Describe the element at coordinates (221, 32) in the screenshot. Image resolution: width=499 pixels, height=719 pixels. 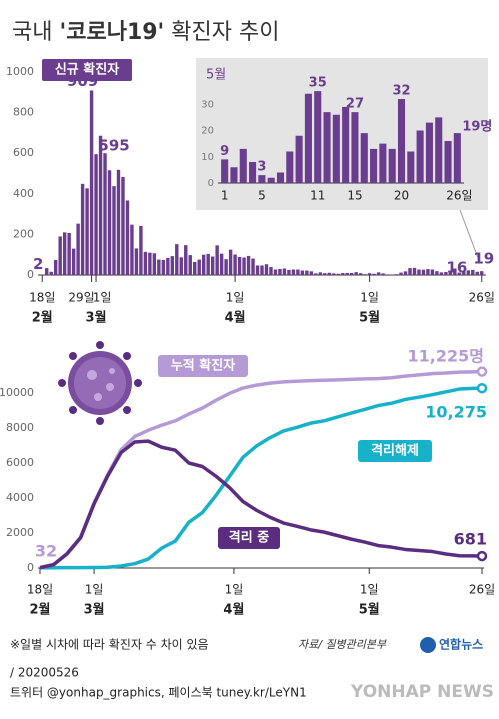
I see `title-part: 확진자 추이` at that location.